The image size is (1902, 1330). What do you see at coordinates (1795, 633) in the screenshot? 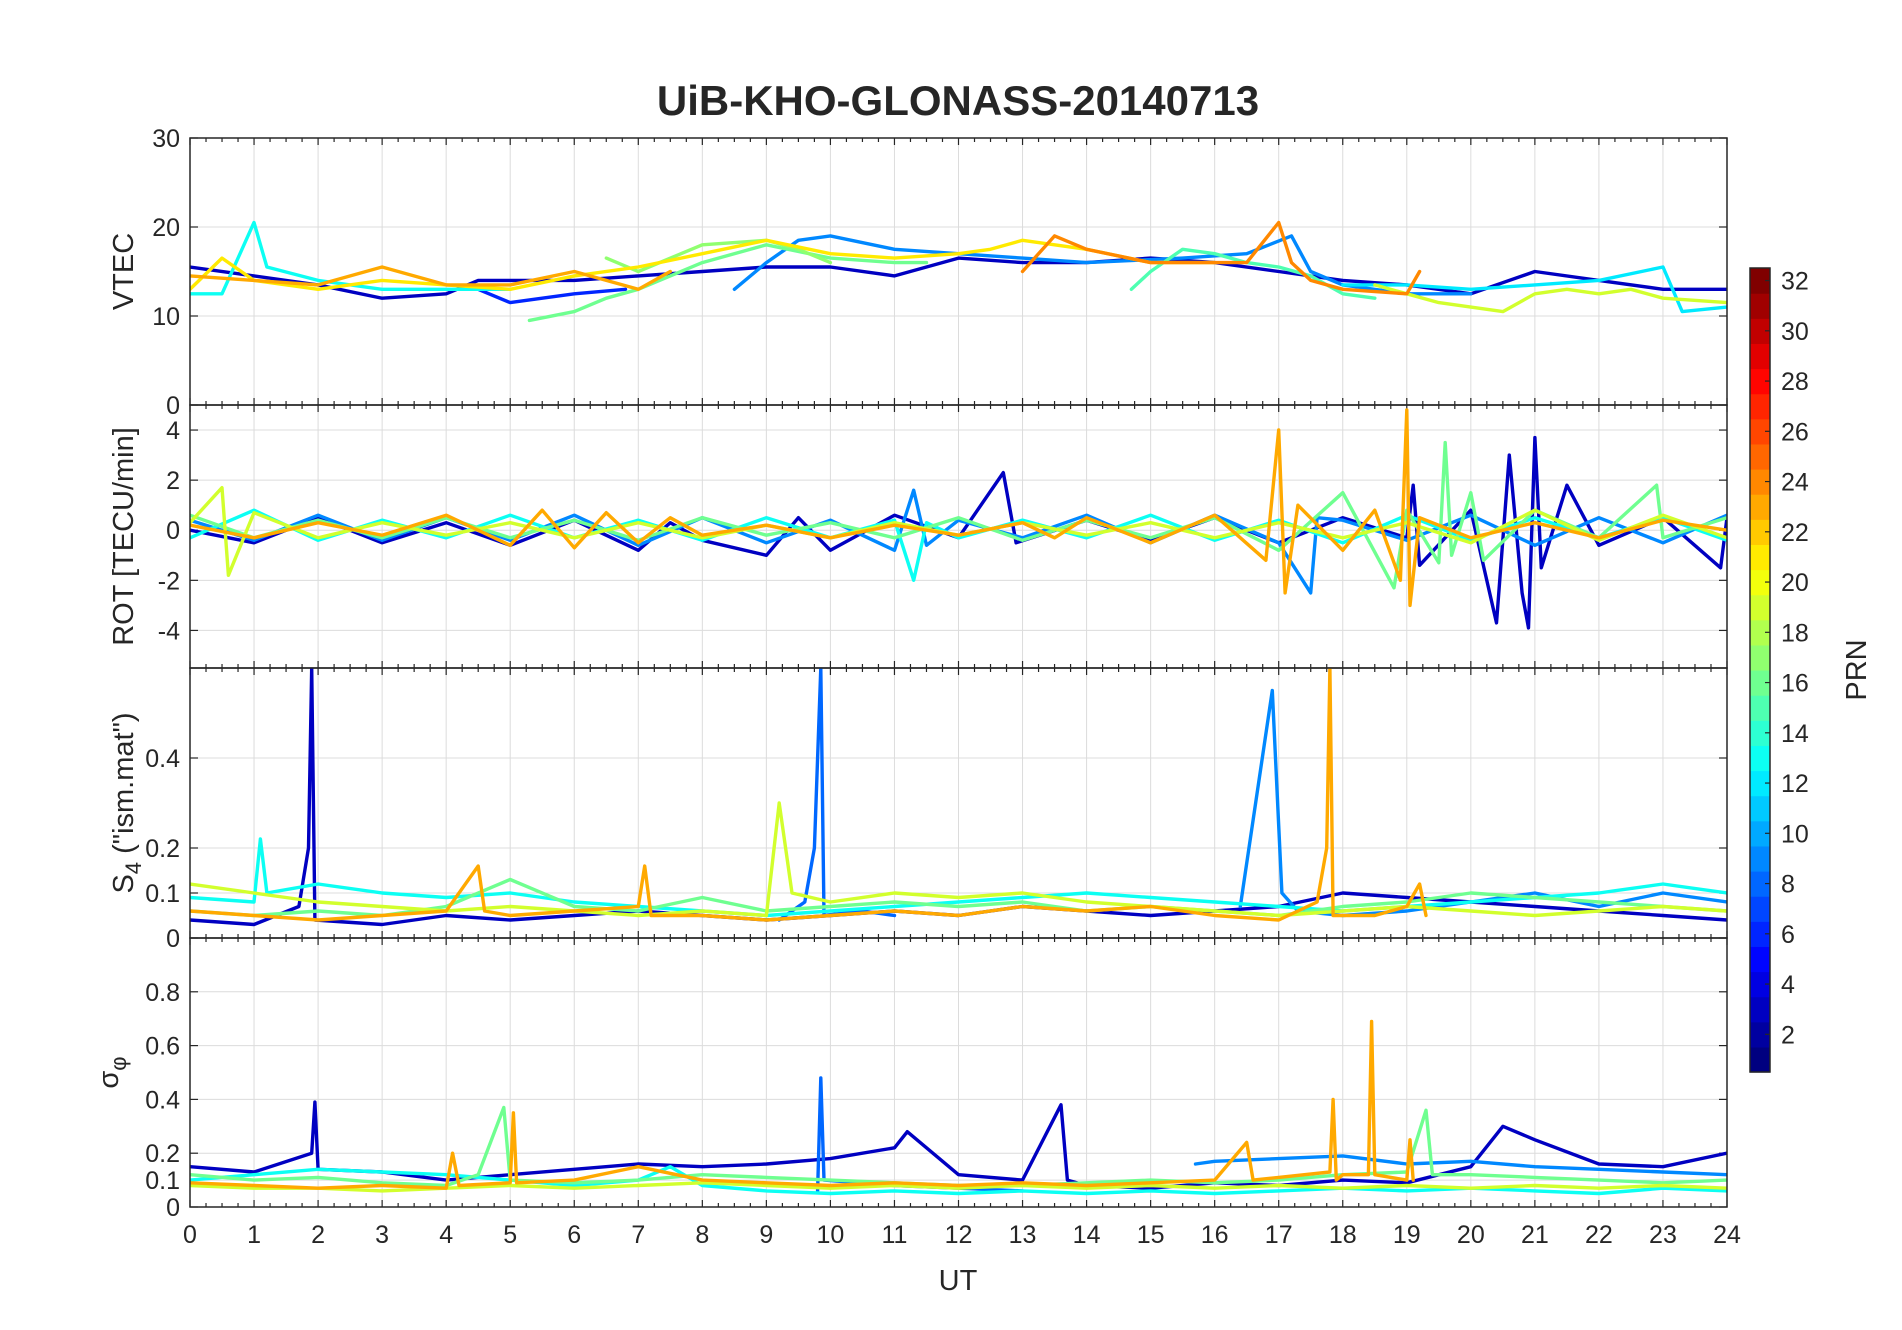
I see `colorbar-tick-label: 18` at bounding box center [1795, 633].